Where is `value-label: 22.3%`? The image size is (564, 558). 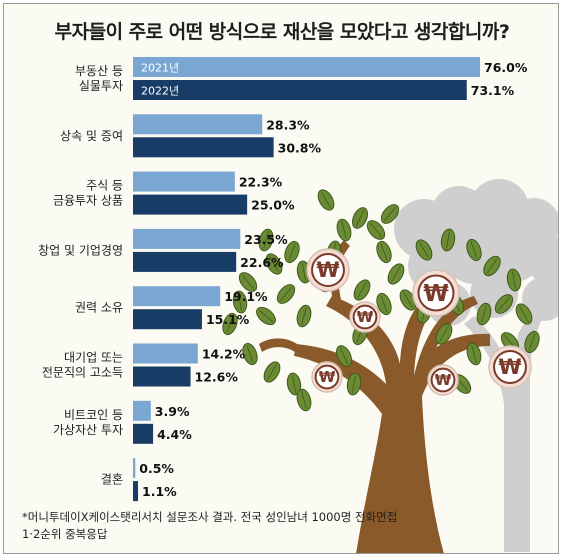
value-label: 22.3% is located at coordinates (261, 182).